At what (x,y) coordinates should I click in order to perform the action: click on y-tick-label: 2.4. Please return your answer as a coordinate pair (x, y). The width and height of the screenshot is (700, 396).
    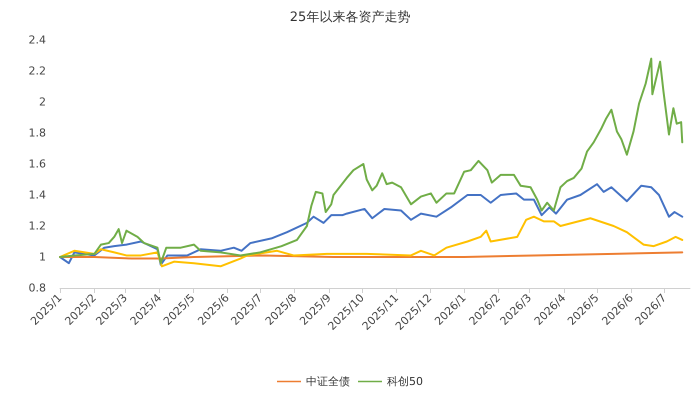
    Looking at the image, I should click on (37, 40).